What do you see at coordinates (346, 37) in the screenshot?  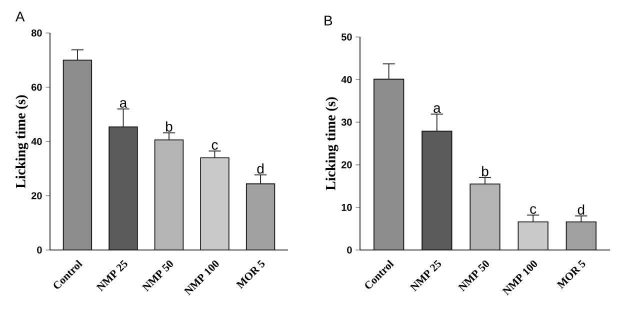 I see `y-tick-label: 50` at bounding box center [346, 37].